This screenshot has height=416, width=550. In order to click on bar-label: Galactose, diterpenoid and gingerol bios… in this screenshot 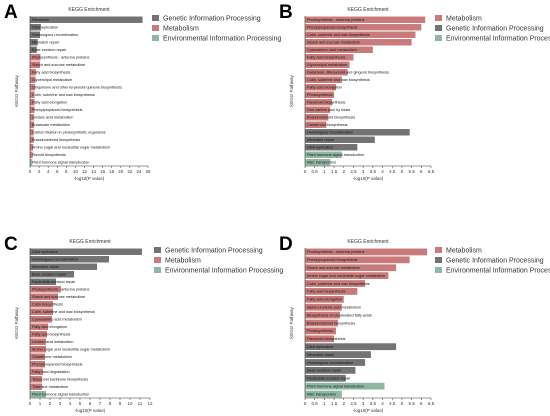, I will do `click(348, 73)`.